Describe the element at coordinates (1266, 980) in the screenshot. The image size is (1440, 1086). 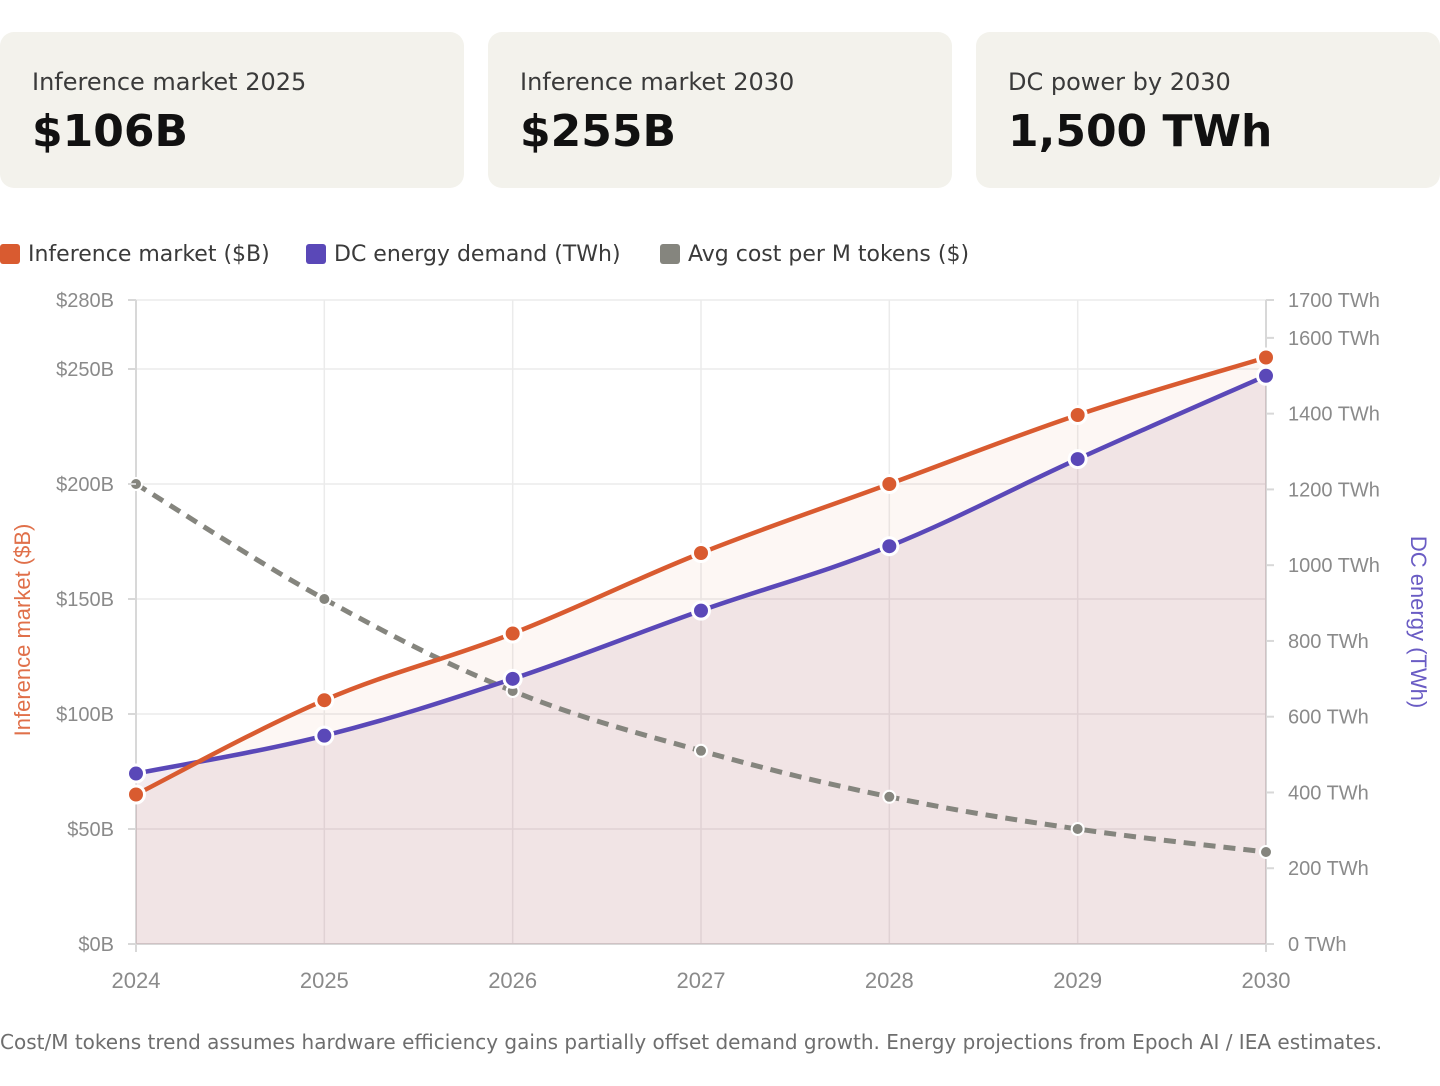
I see `x-axis-tick-label: 2030` at that location.